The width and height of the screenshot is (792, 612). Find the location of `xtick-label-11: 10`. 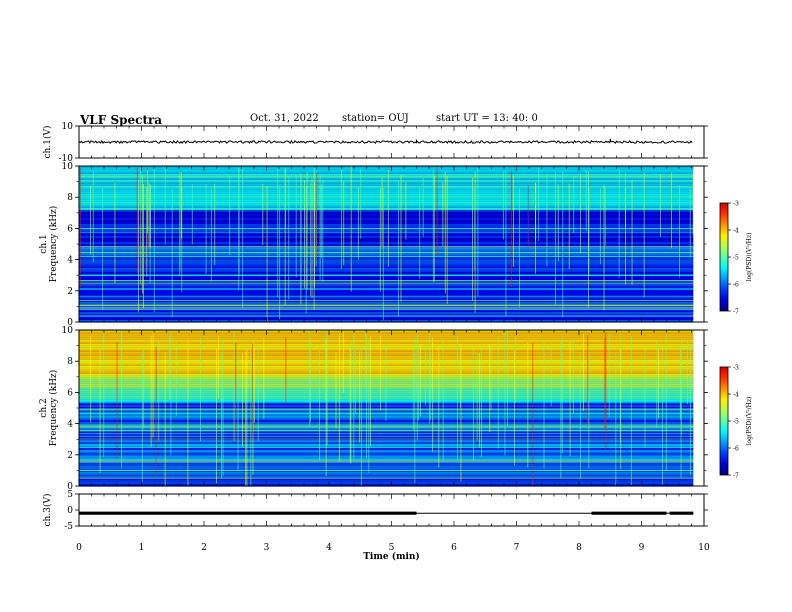

xtick-label-11: 10 is located at coordinates (704, 548).